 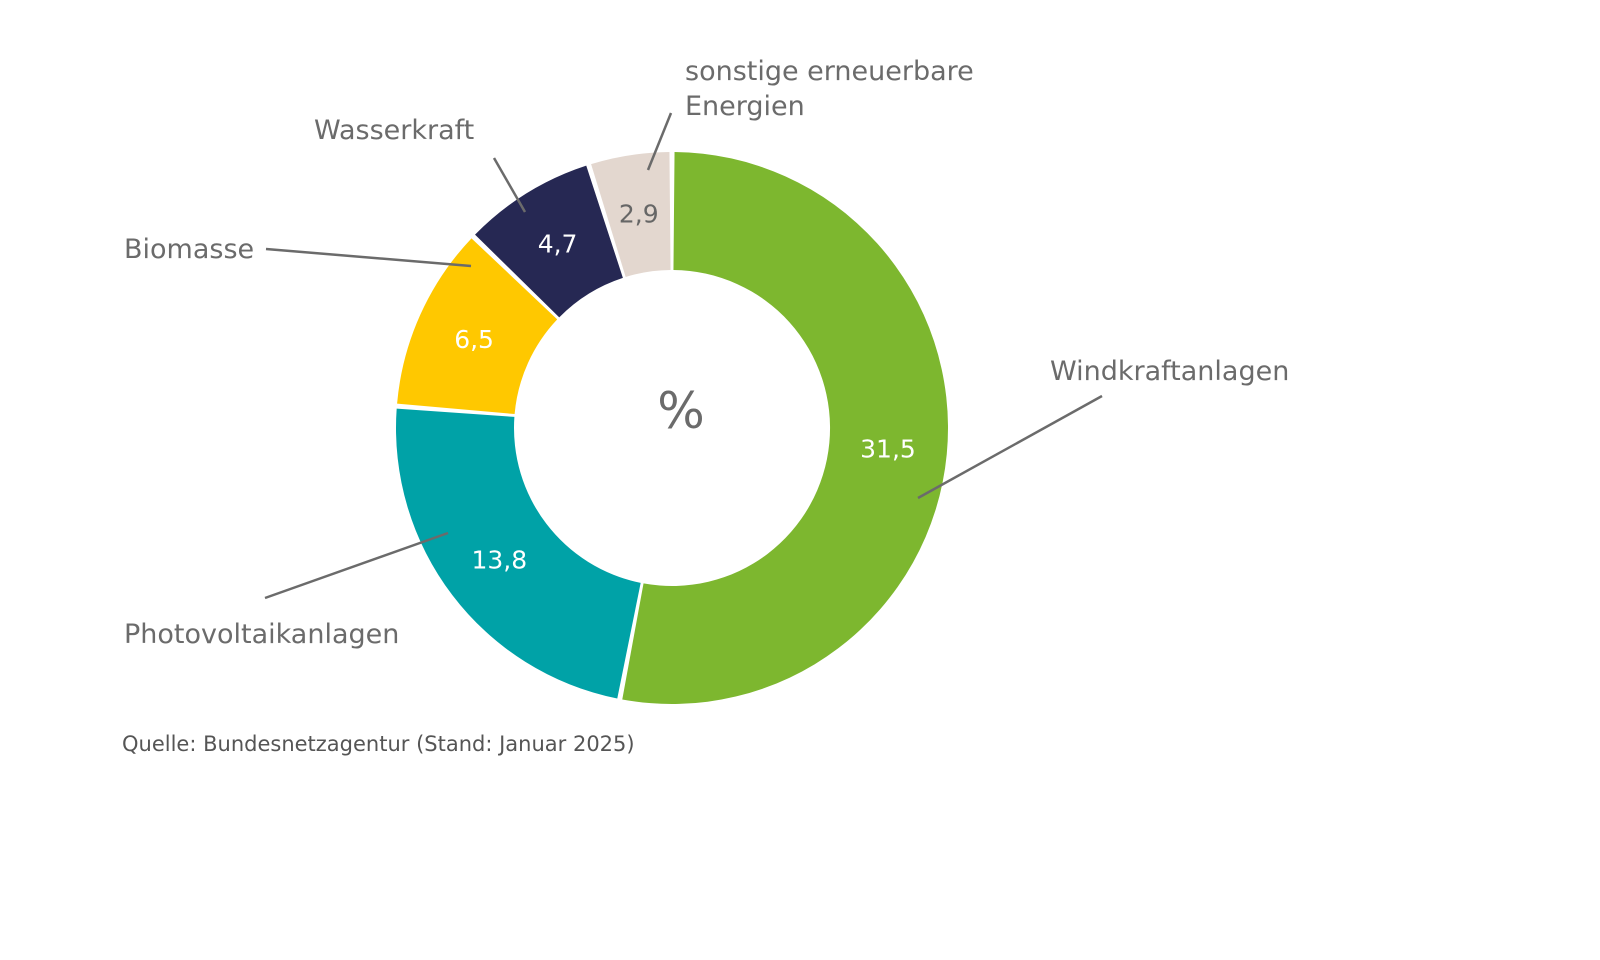 I want to click on category-label-3: Biomasse, so click(x=189, y=249).